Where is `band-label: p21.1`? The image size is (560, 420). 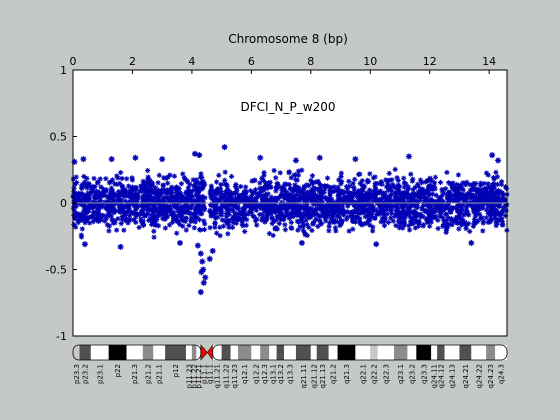
band-label: p21.1 is located at coordinates (160, 374).